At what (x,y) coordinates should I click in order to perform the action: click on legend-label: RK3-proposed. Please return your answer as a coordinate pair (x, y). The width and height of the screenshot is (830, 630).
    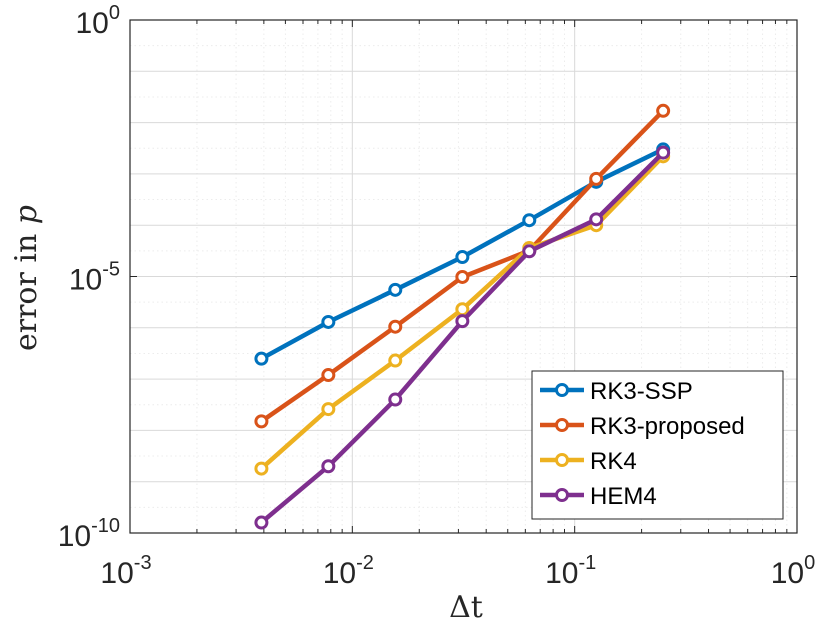
    Looking at the image, I should click on (667, 426).